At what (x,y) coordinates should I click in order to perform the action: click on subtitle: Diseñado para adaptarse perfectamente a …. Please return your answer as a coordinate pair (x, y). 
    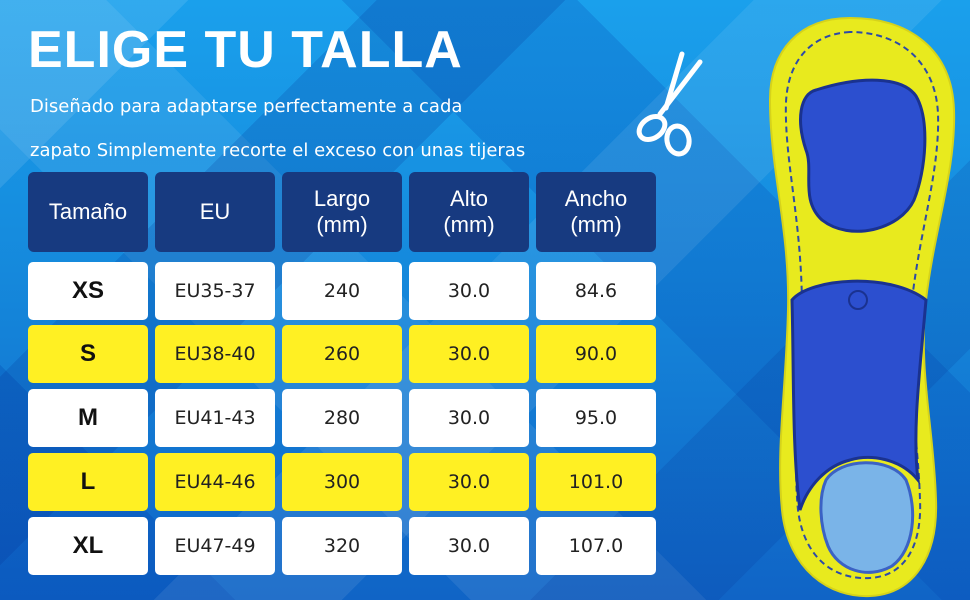
    Looking at the image, I should click on (330, 138).